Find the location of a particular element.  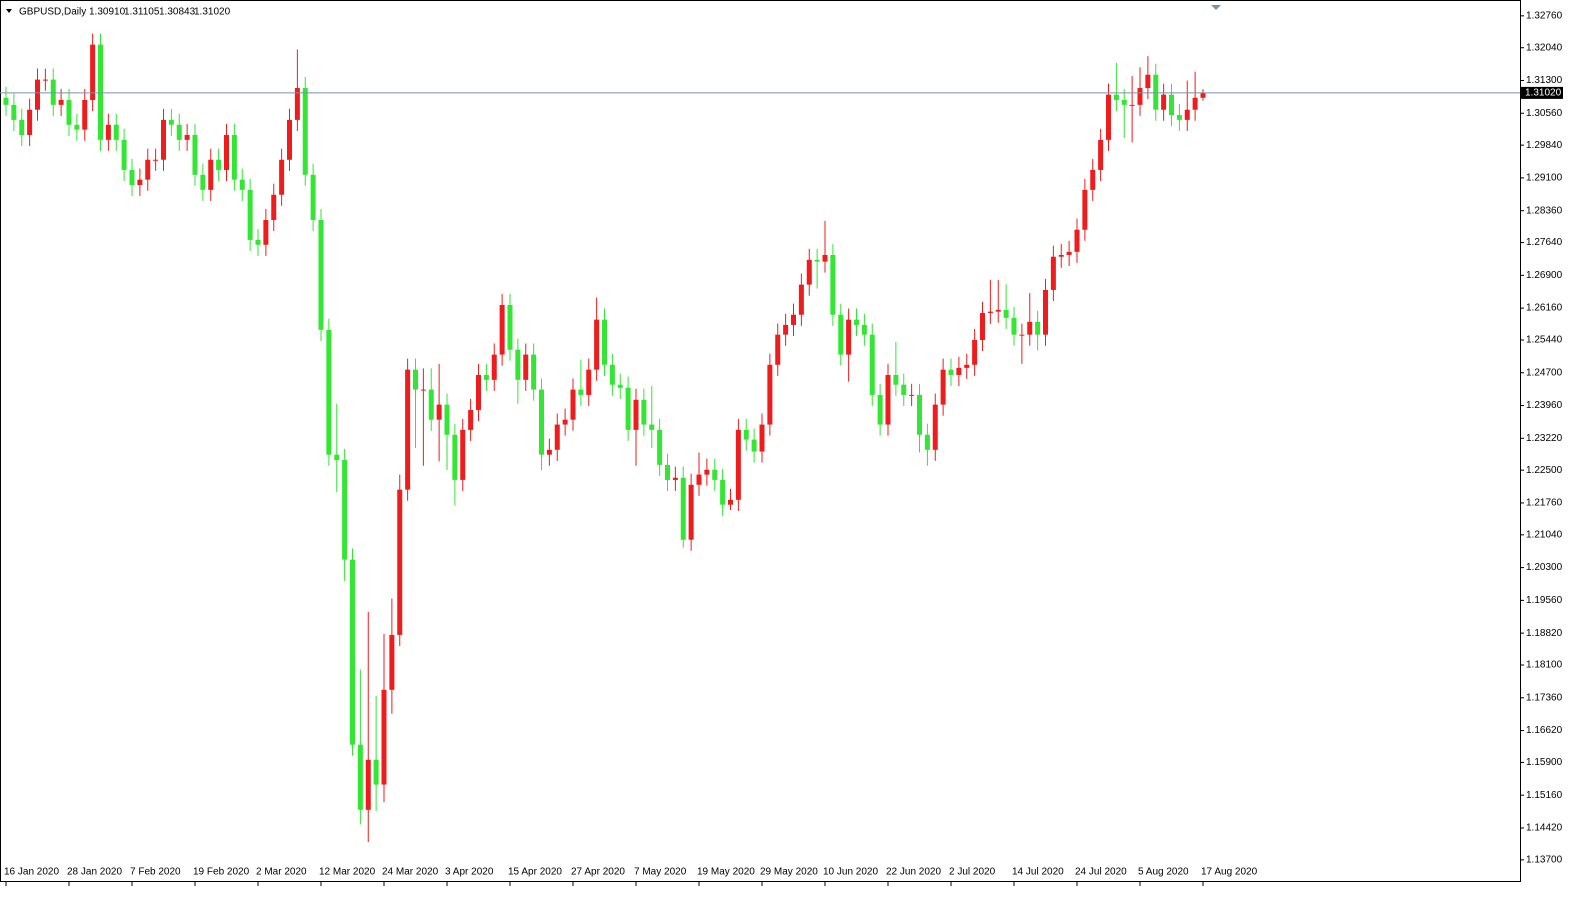

x-tick-label: 28 Jan 2020 is located at coordinates (94, 872).